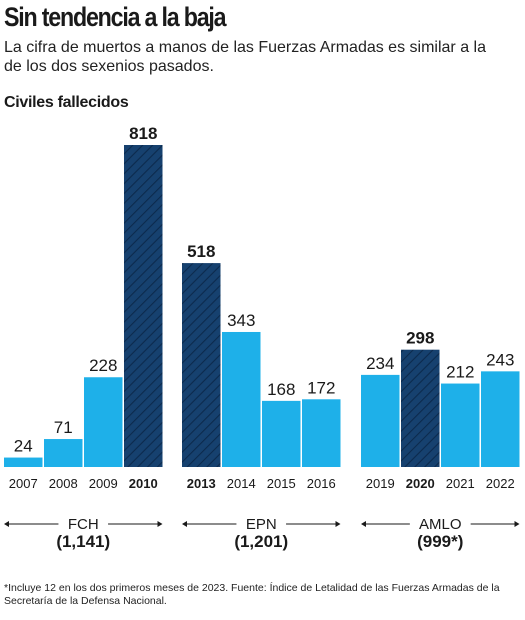  I want to click on bar-2021, so click(460, 425).